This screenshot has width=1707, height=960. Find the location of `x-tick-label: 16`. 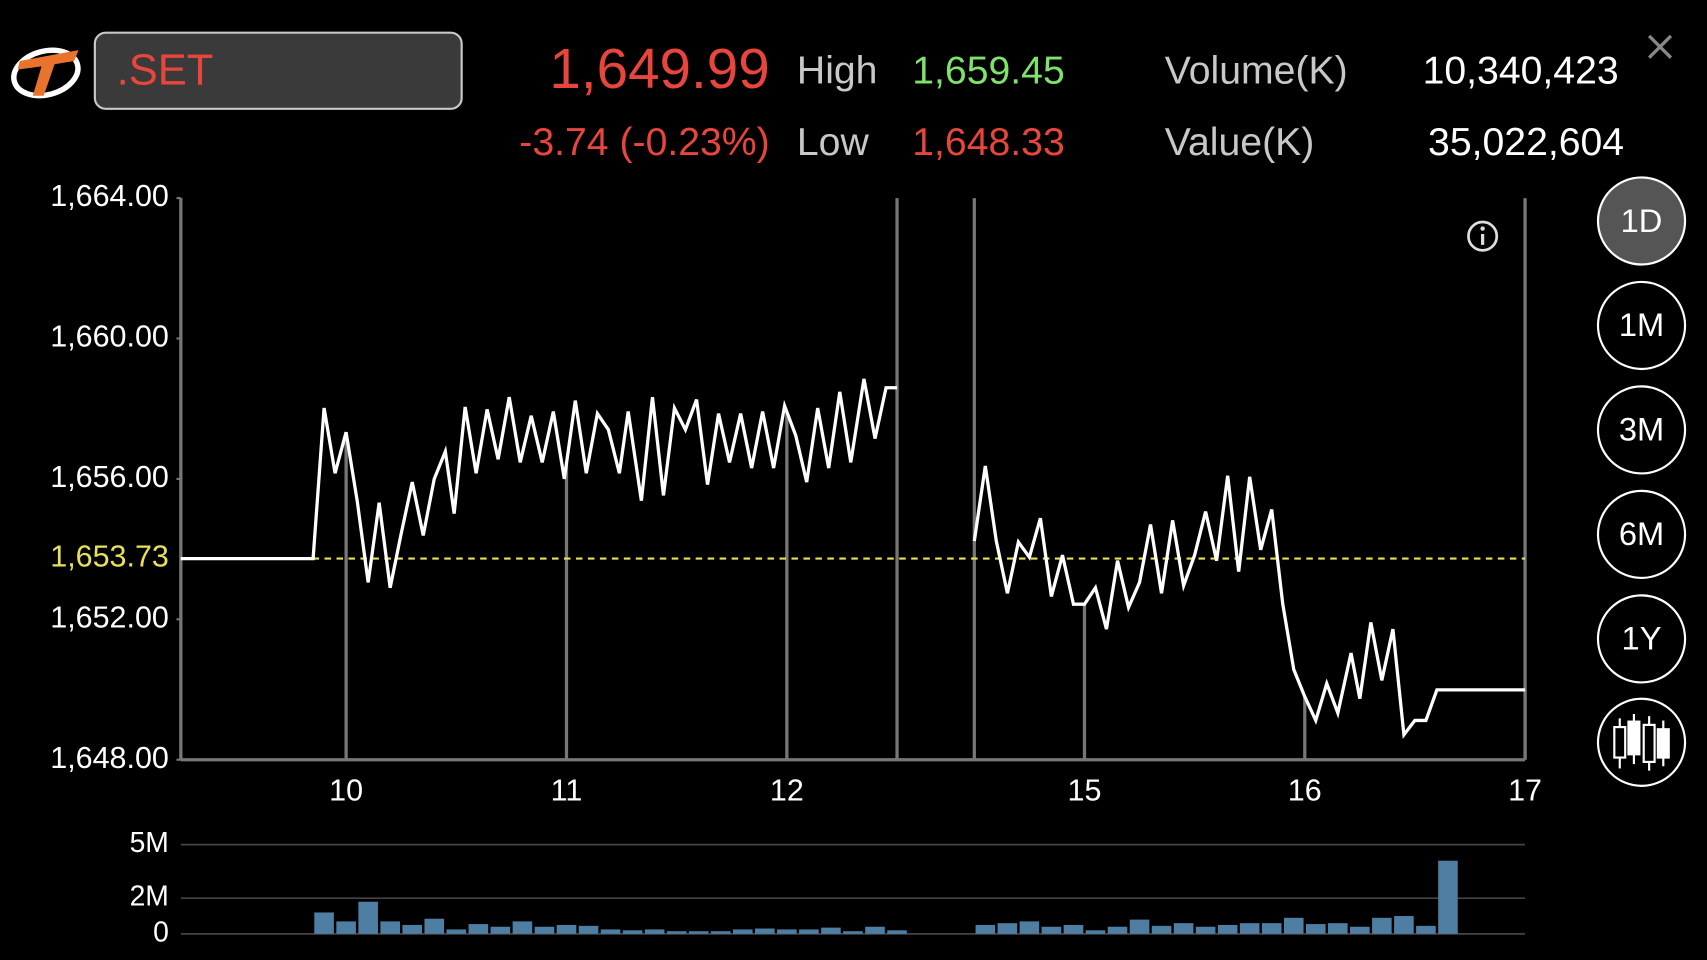

x-tick-label: 16 is located at coordinates (1305, 790).